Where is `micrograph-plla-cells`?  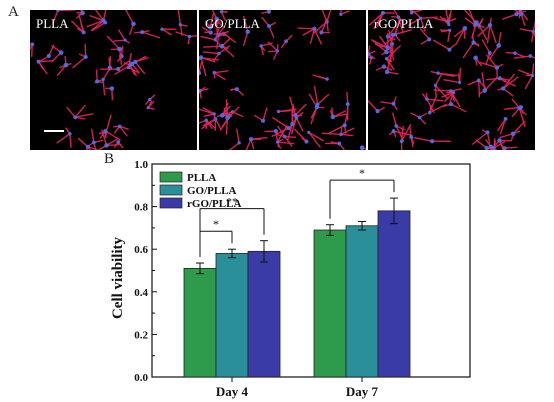
micrograph-plla-cells is located at coordinates (113, 80).